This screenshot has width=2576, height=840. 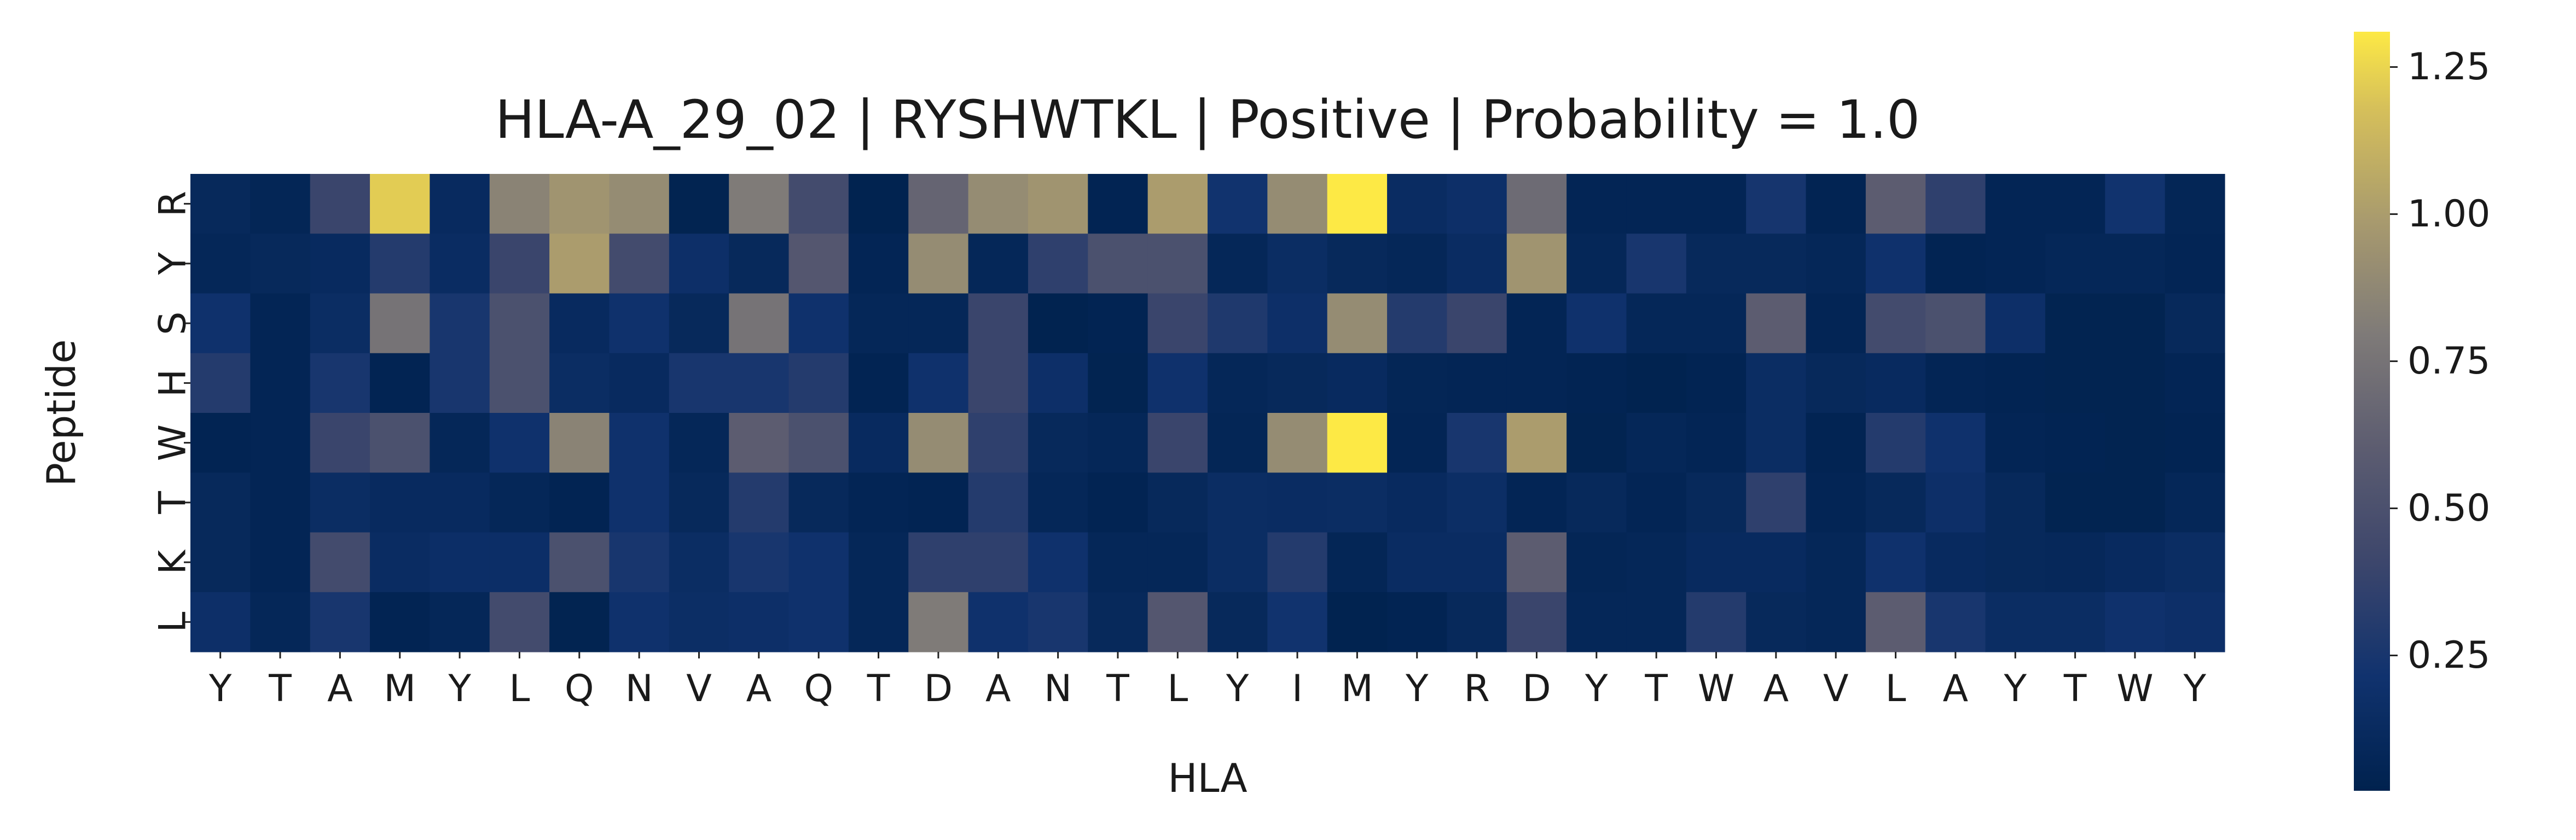 I want to click on x-tick-label: M, so click(x=1357, y=688).